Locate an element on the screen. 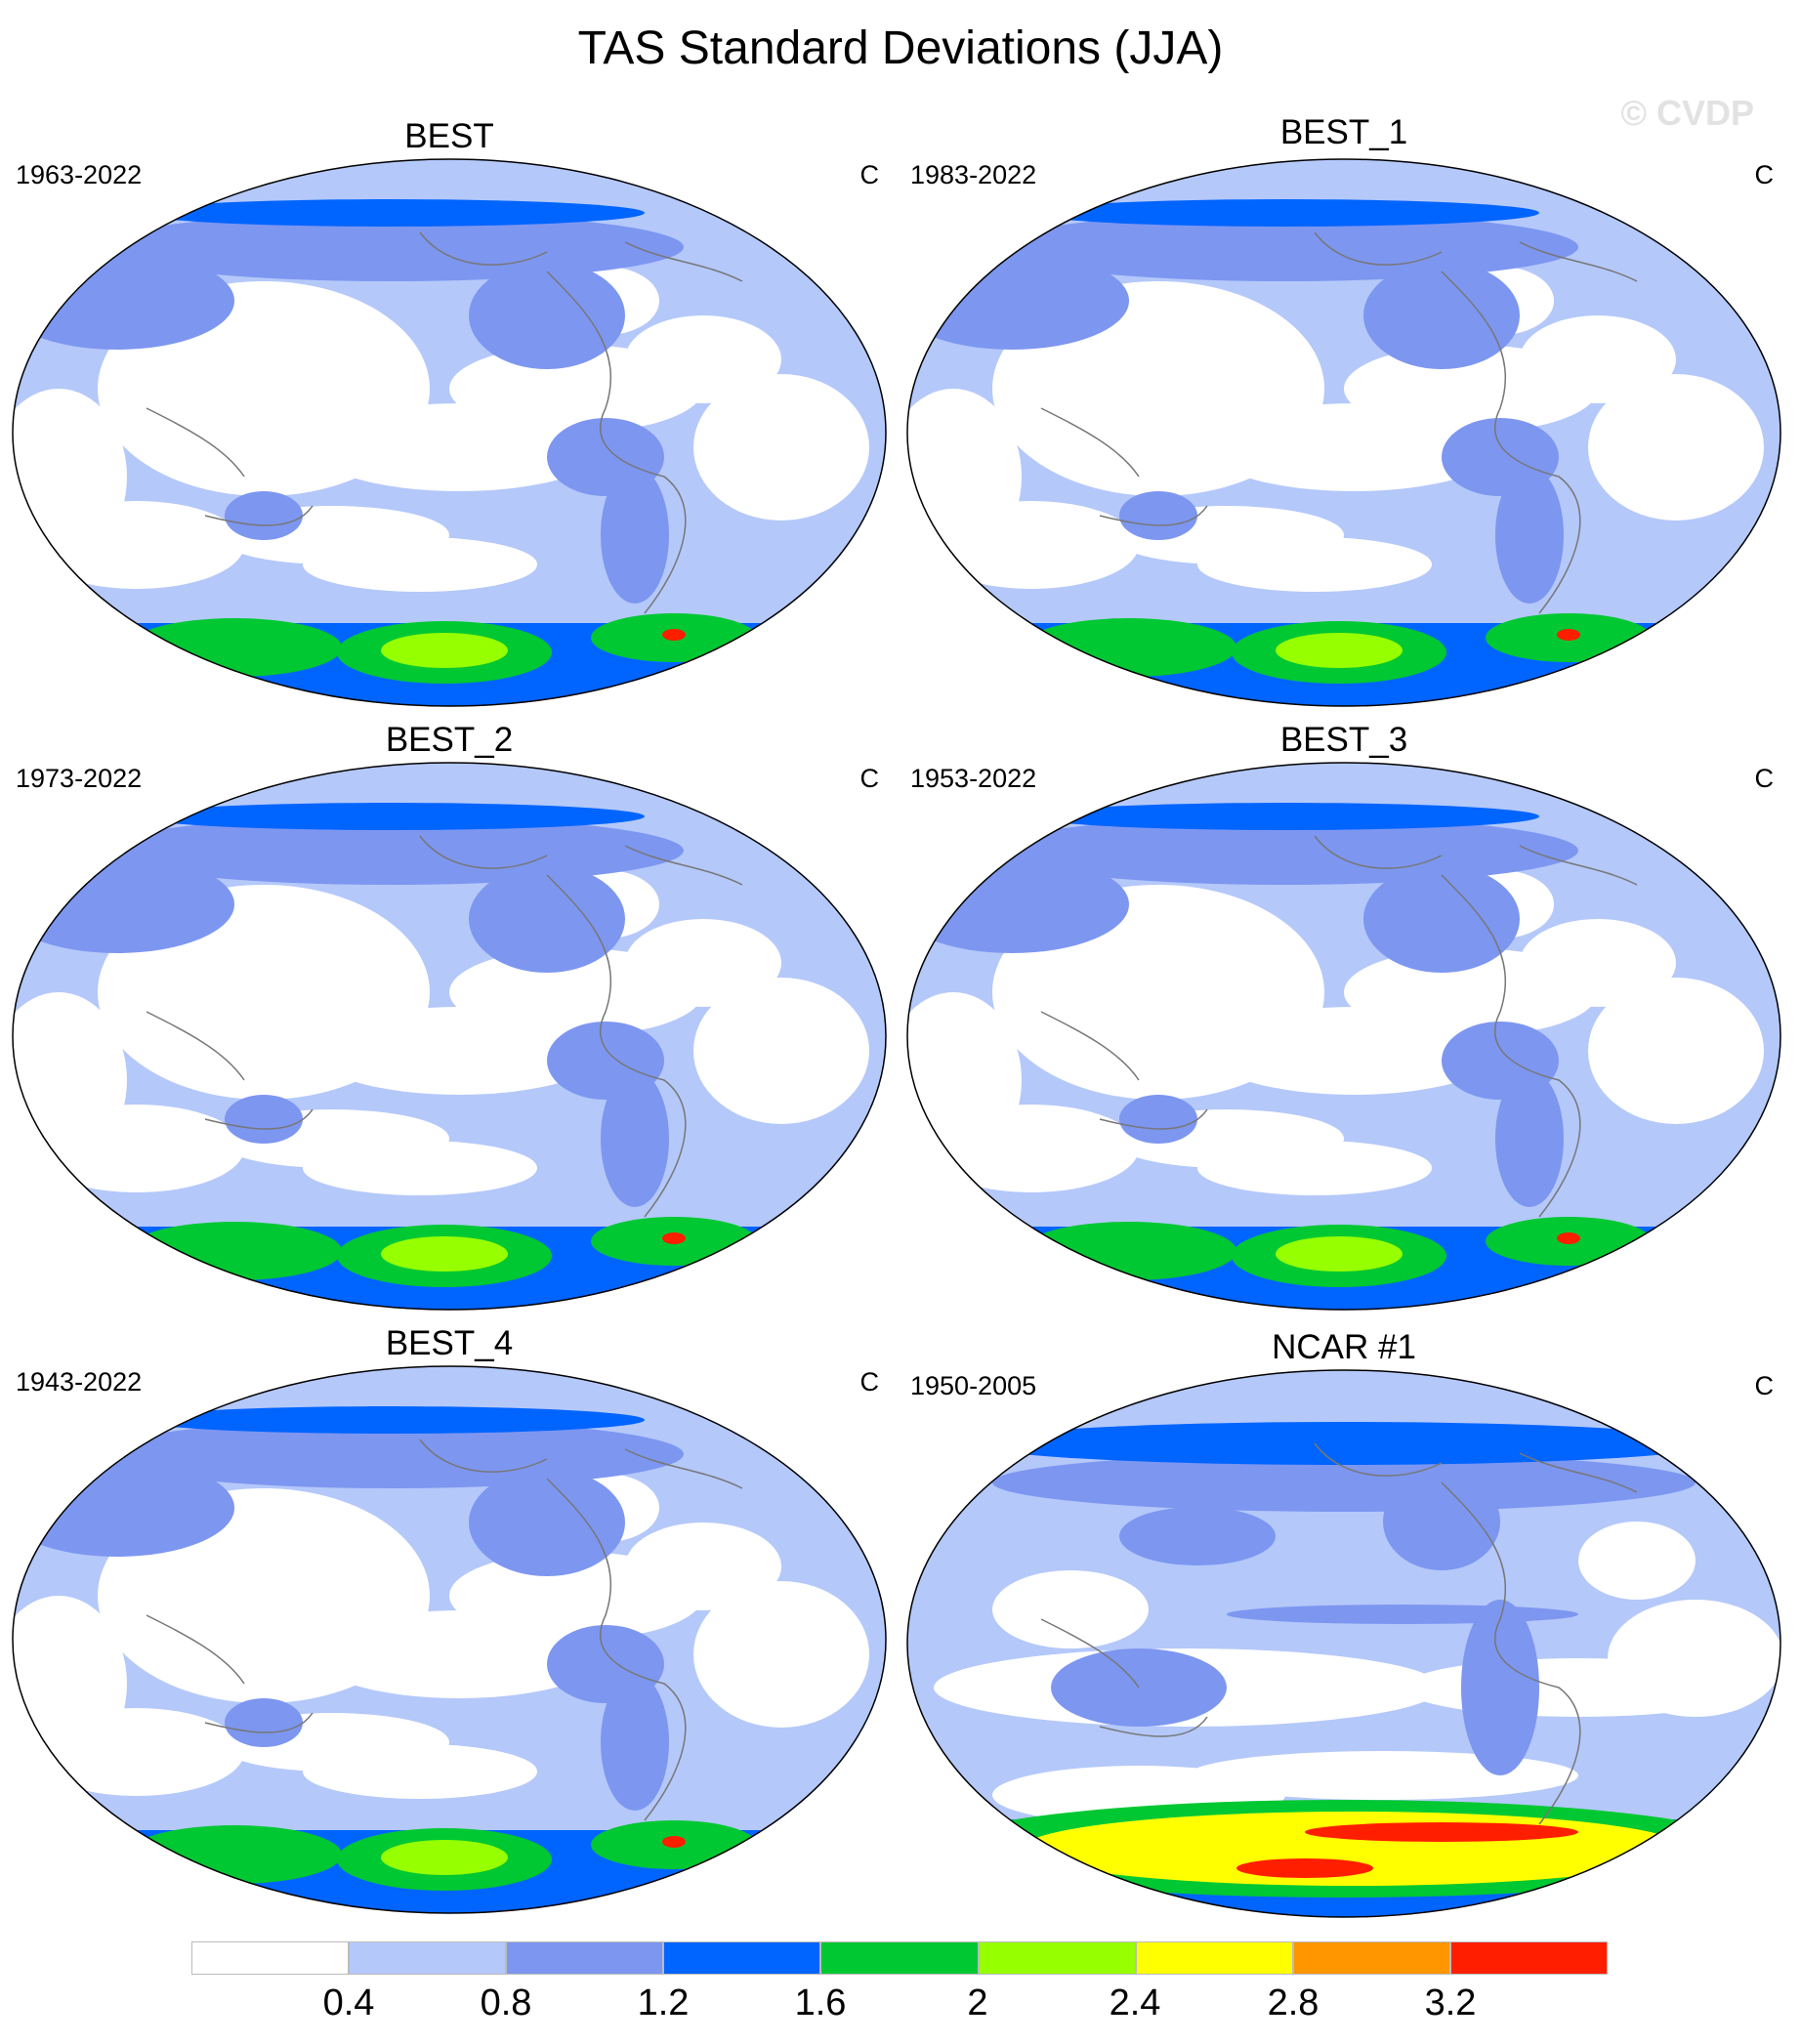 The image size is (1801, 2044). panel-title: NCAR #1 is located at coordinates (1344, 1347).